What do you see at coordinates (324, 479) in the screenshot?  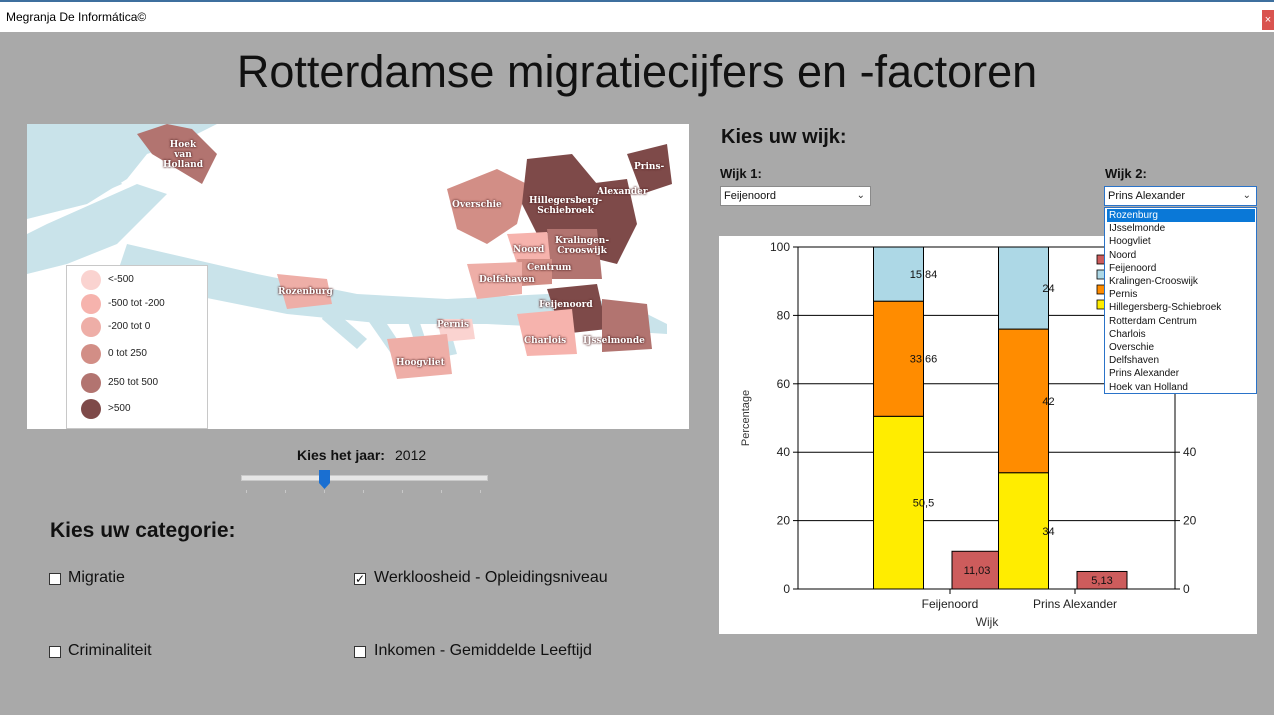 I see `year-slider-thumb` at bounding box center [324, 479].